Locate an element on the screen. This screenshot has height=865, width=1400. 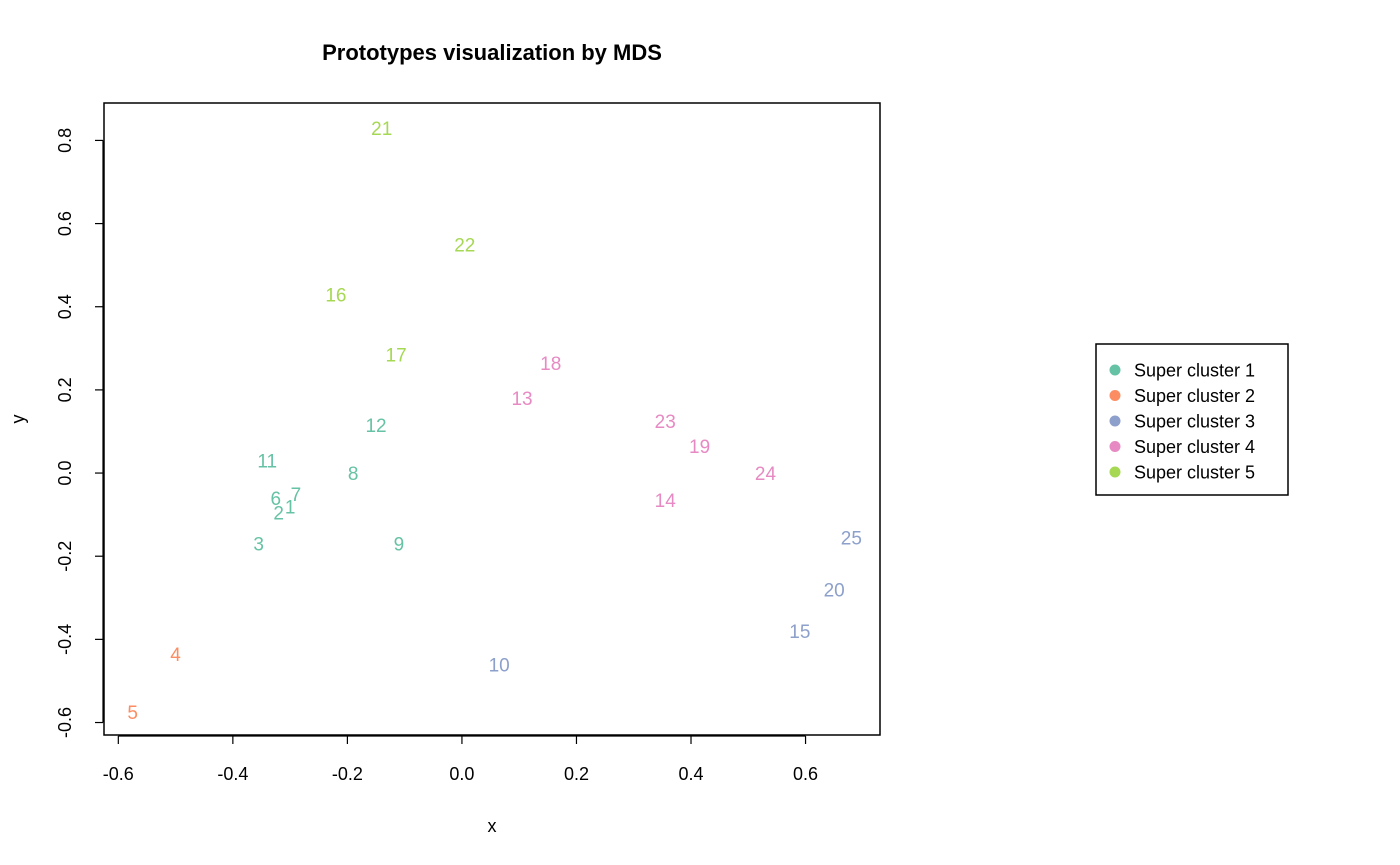
point-label: 9 is located at coordinates (399, 545).